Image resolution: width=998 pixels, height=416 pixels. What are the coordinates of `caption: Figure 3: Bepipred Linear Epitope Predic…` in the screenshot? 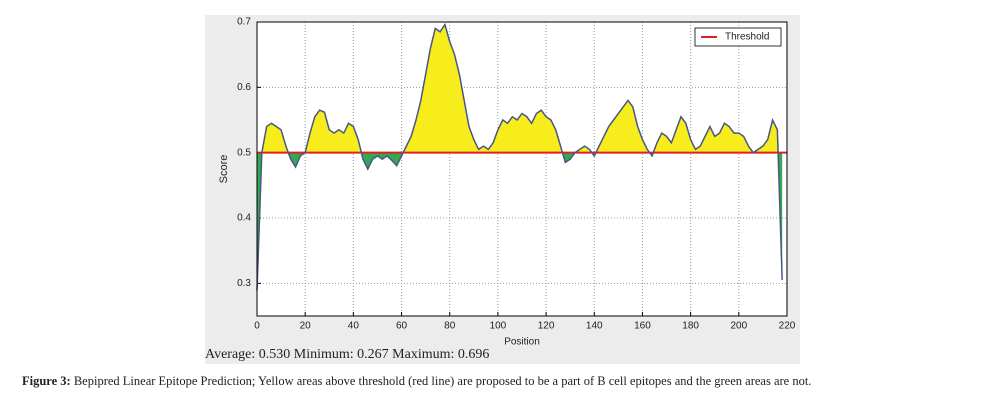 It's located at (506, 381).